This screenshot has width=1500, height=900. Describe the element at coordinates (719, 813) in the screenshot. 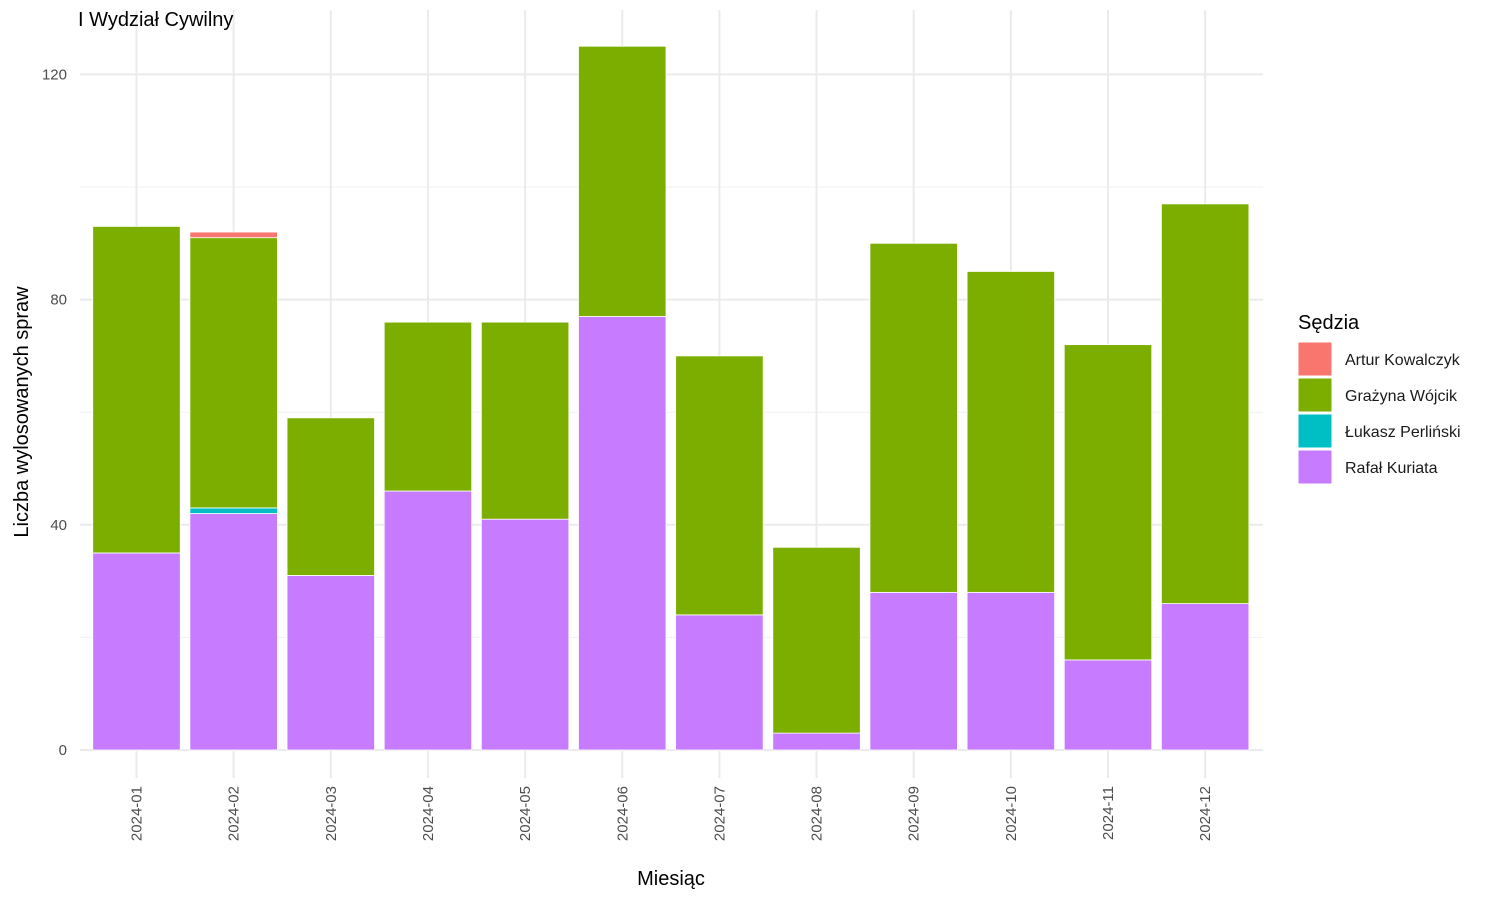

I see `x-tick-label: 2024-07` at that location.